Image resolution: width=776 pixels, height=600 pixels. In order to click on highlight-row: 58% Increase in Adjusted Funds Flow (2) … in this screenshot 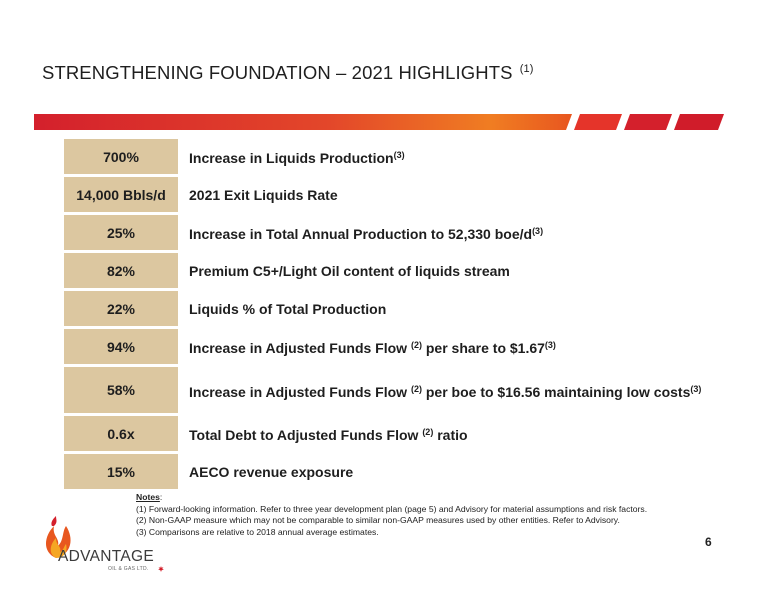, I will do `click(384, 390)`.